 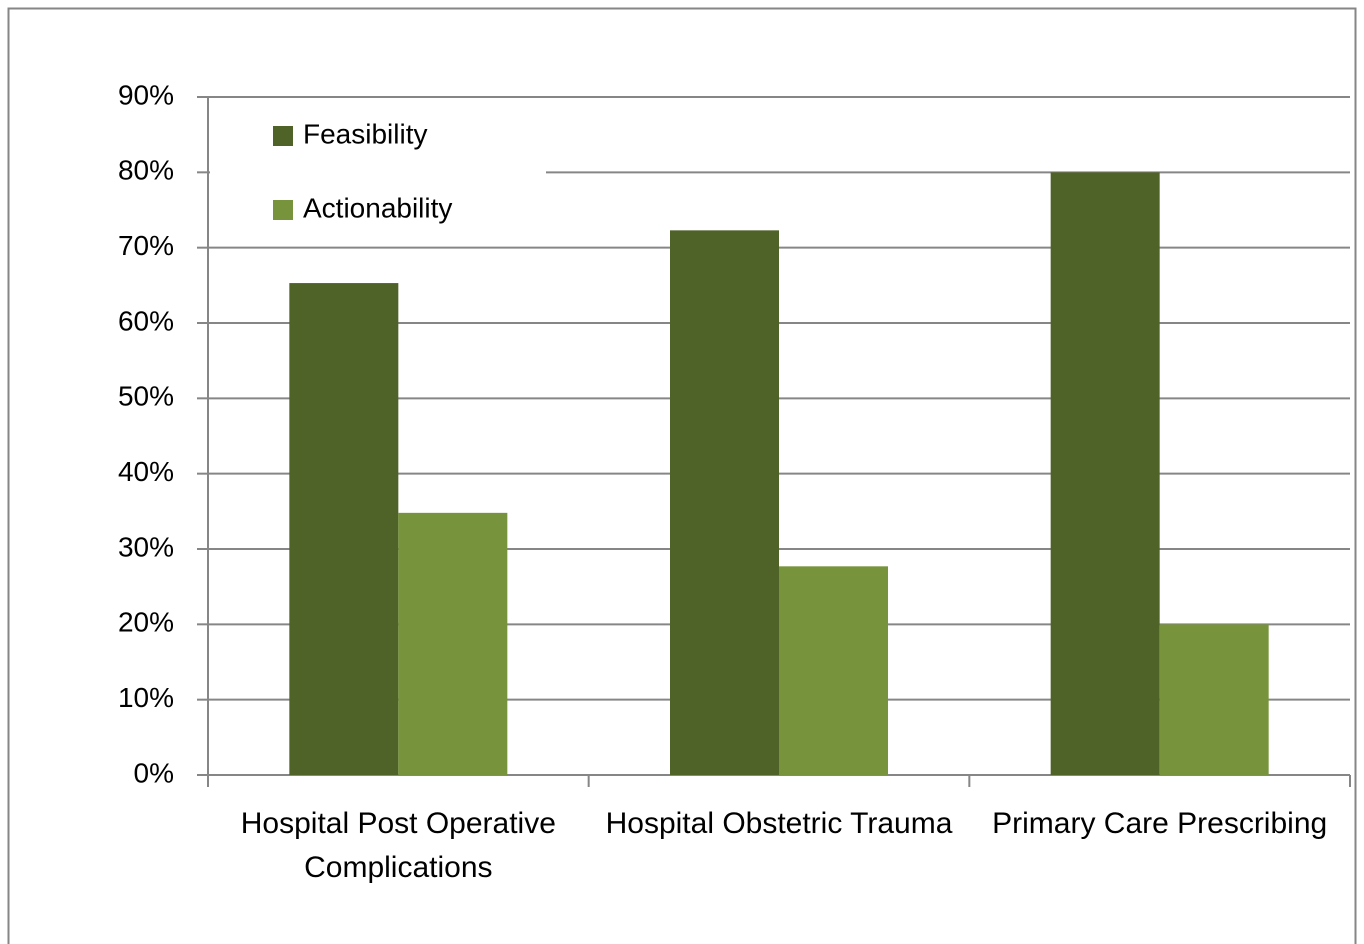 What do you see at coordinates (1160, 823) in the screenshot?
I see `x-tick-label: Primary Care Prescribing` at bounding box center [1160, 823].